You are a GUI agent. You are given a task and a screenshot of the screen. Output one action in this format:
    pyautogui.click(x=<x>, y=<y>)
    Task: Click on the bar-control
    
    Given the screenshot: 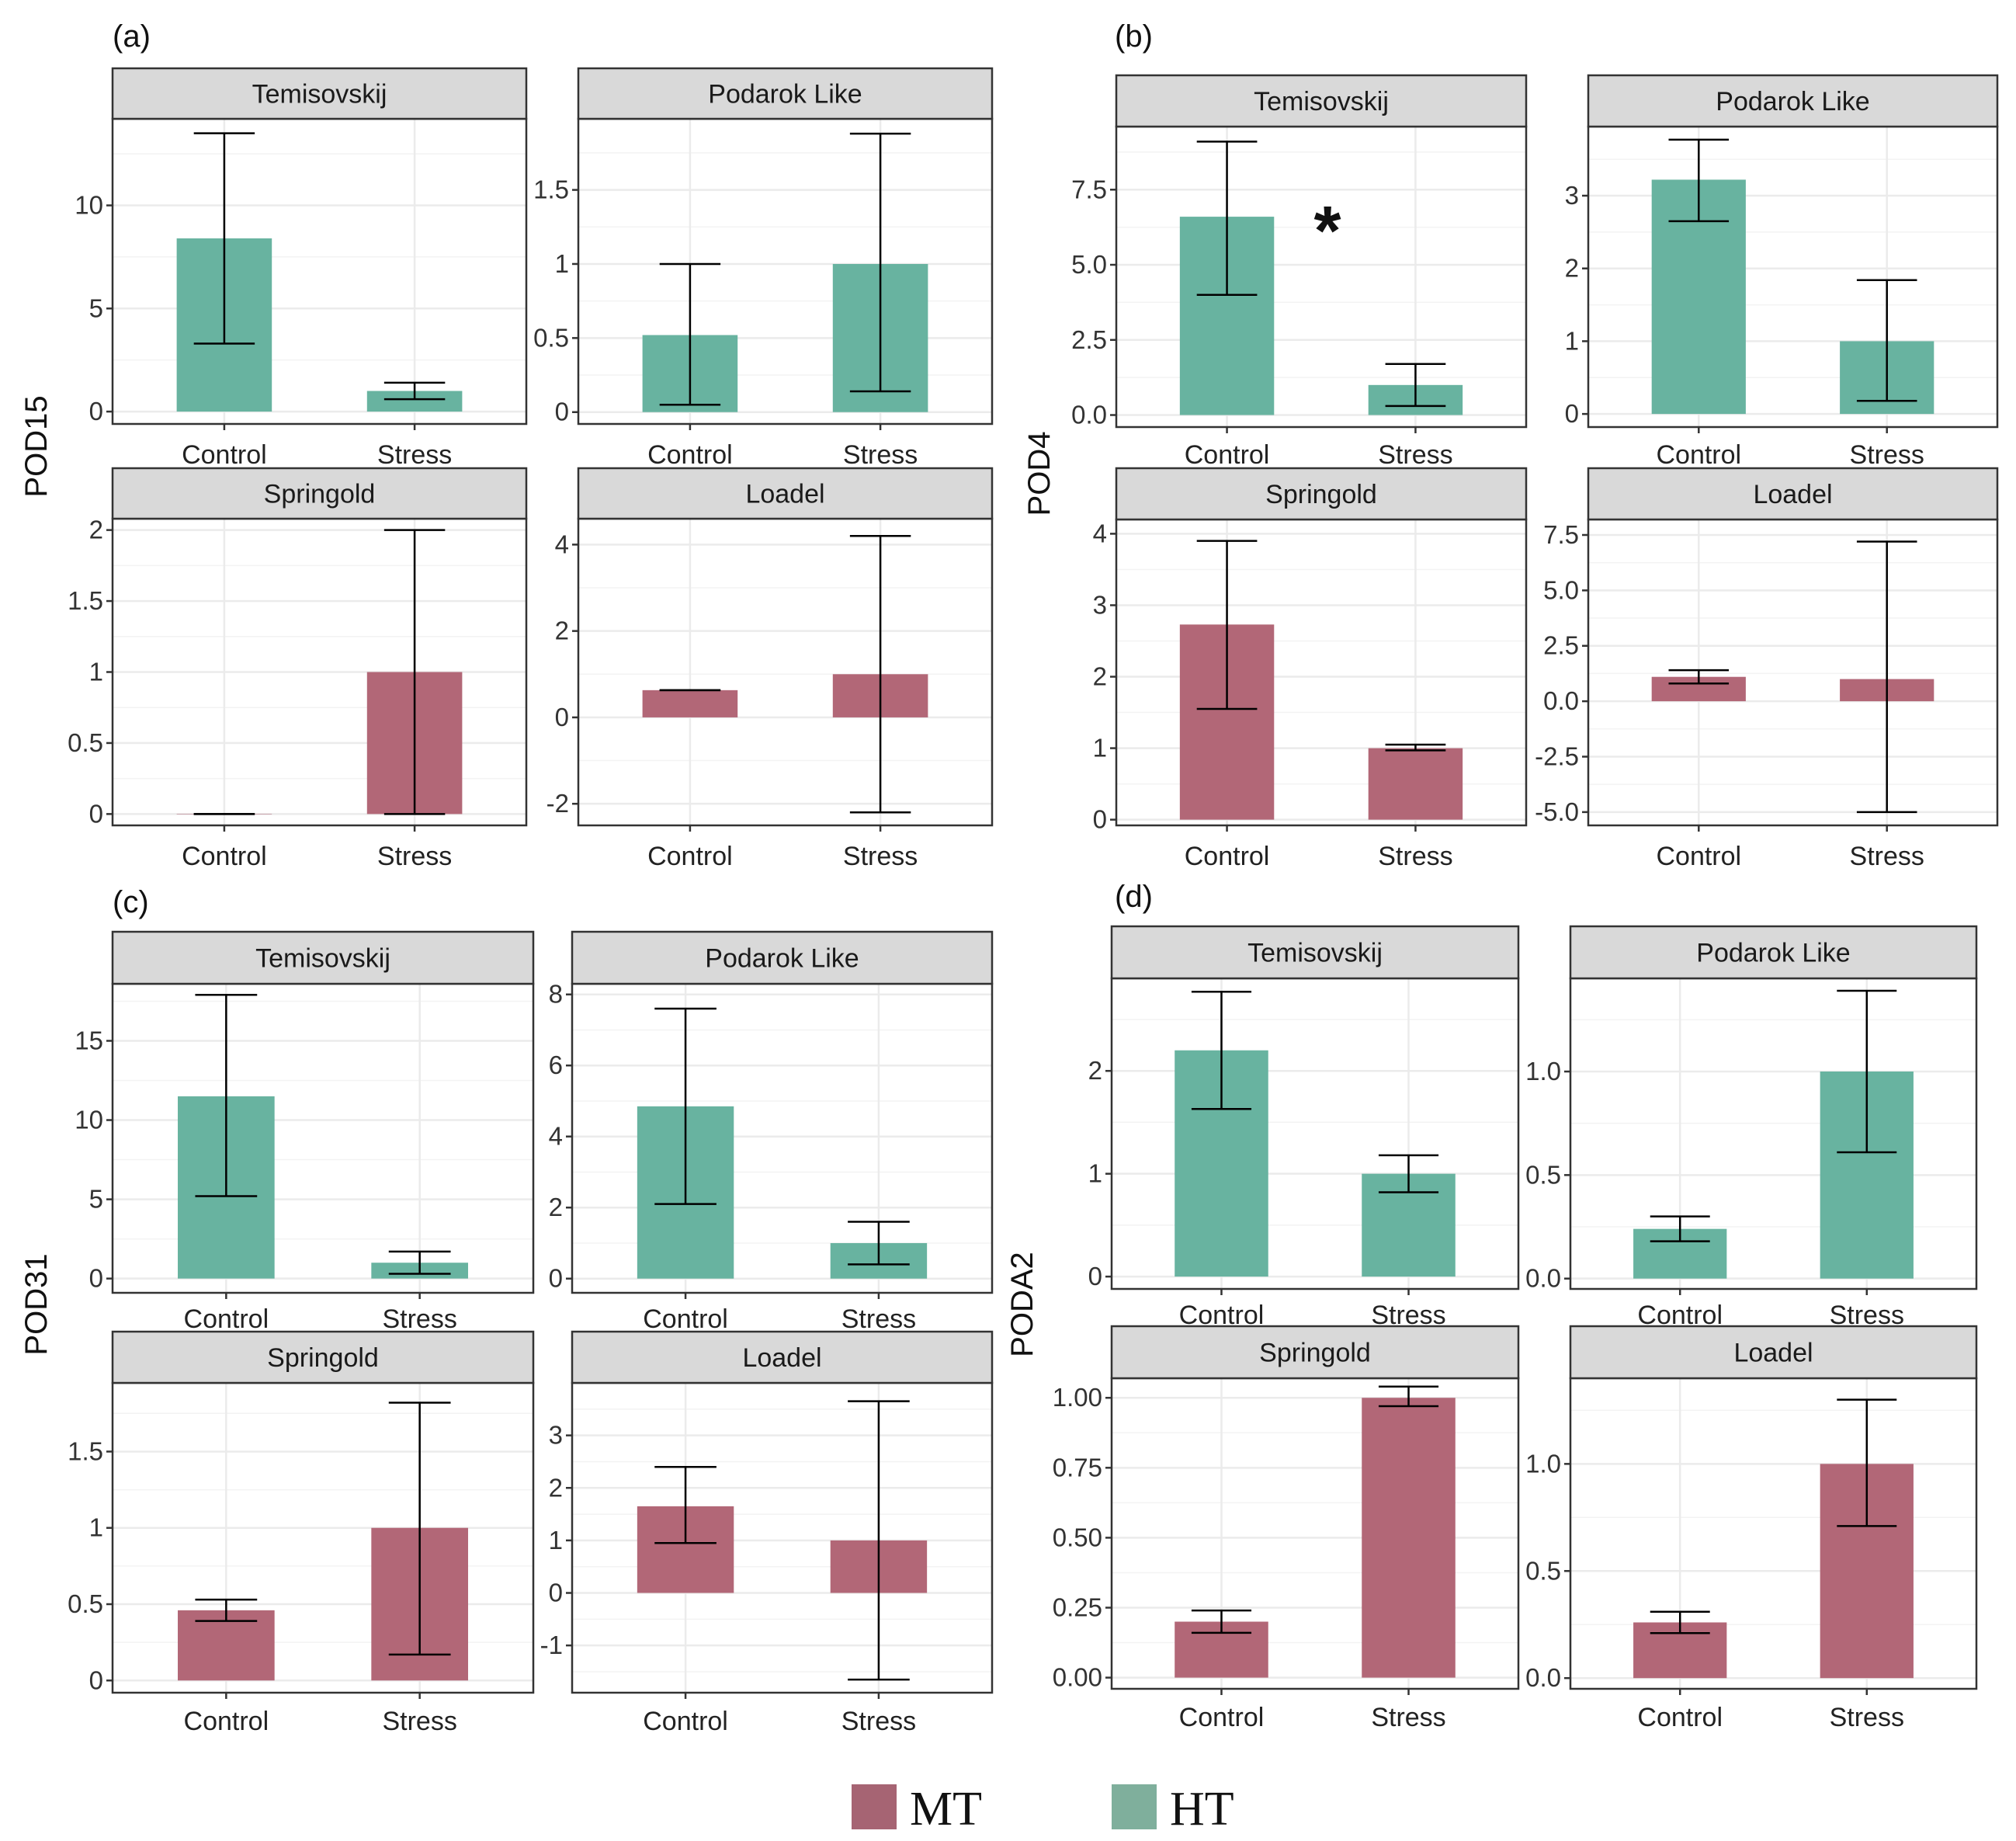 What is the action you would take?
    pyautogui.click(x=226, y=1645)
    